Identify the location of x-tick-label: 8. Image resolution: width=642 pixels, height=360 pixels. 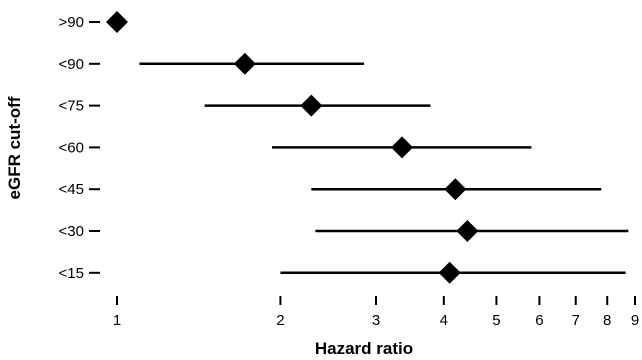
(607, 320).